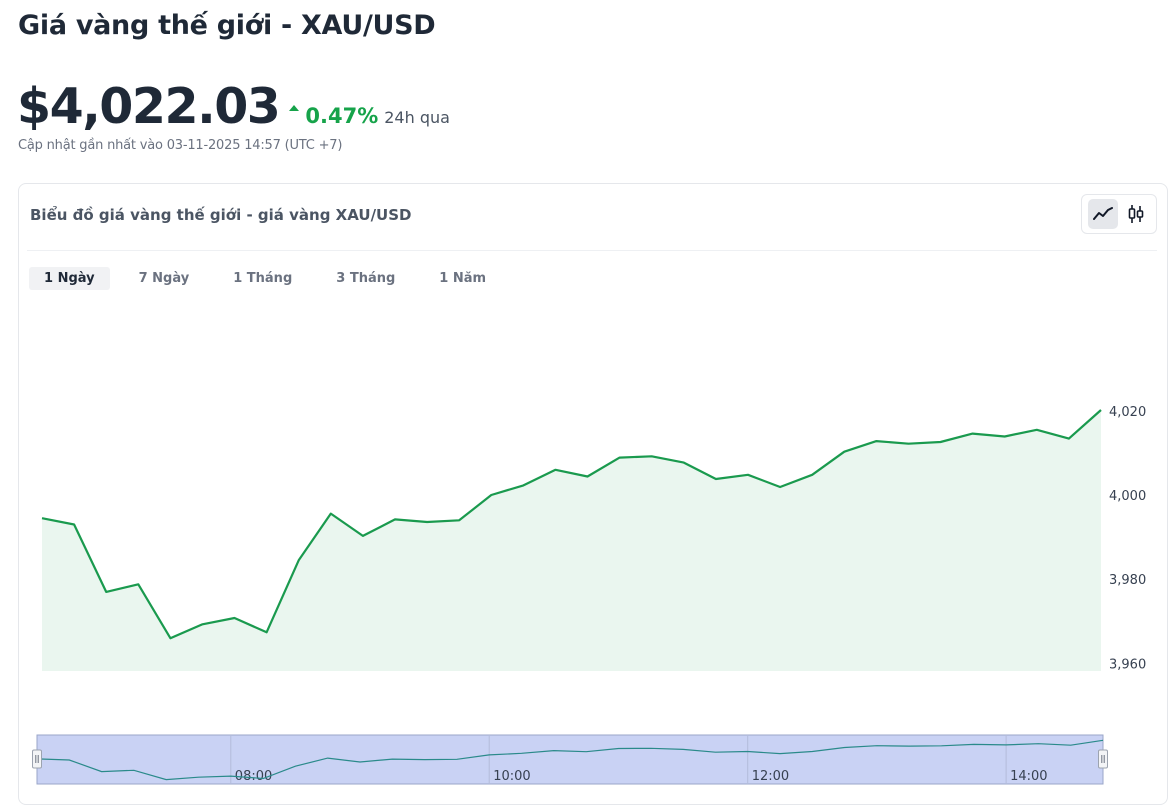 The width and height of the screenshot is (1176, 808). What do you see at coordinates (770, 776) in the screenshot?
I see `navigator-x-label: 12:00` at bounding box center [770, 776].